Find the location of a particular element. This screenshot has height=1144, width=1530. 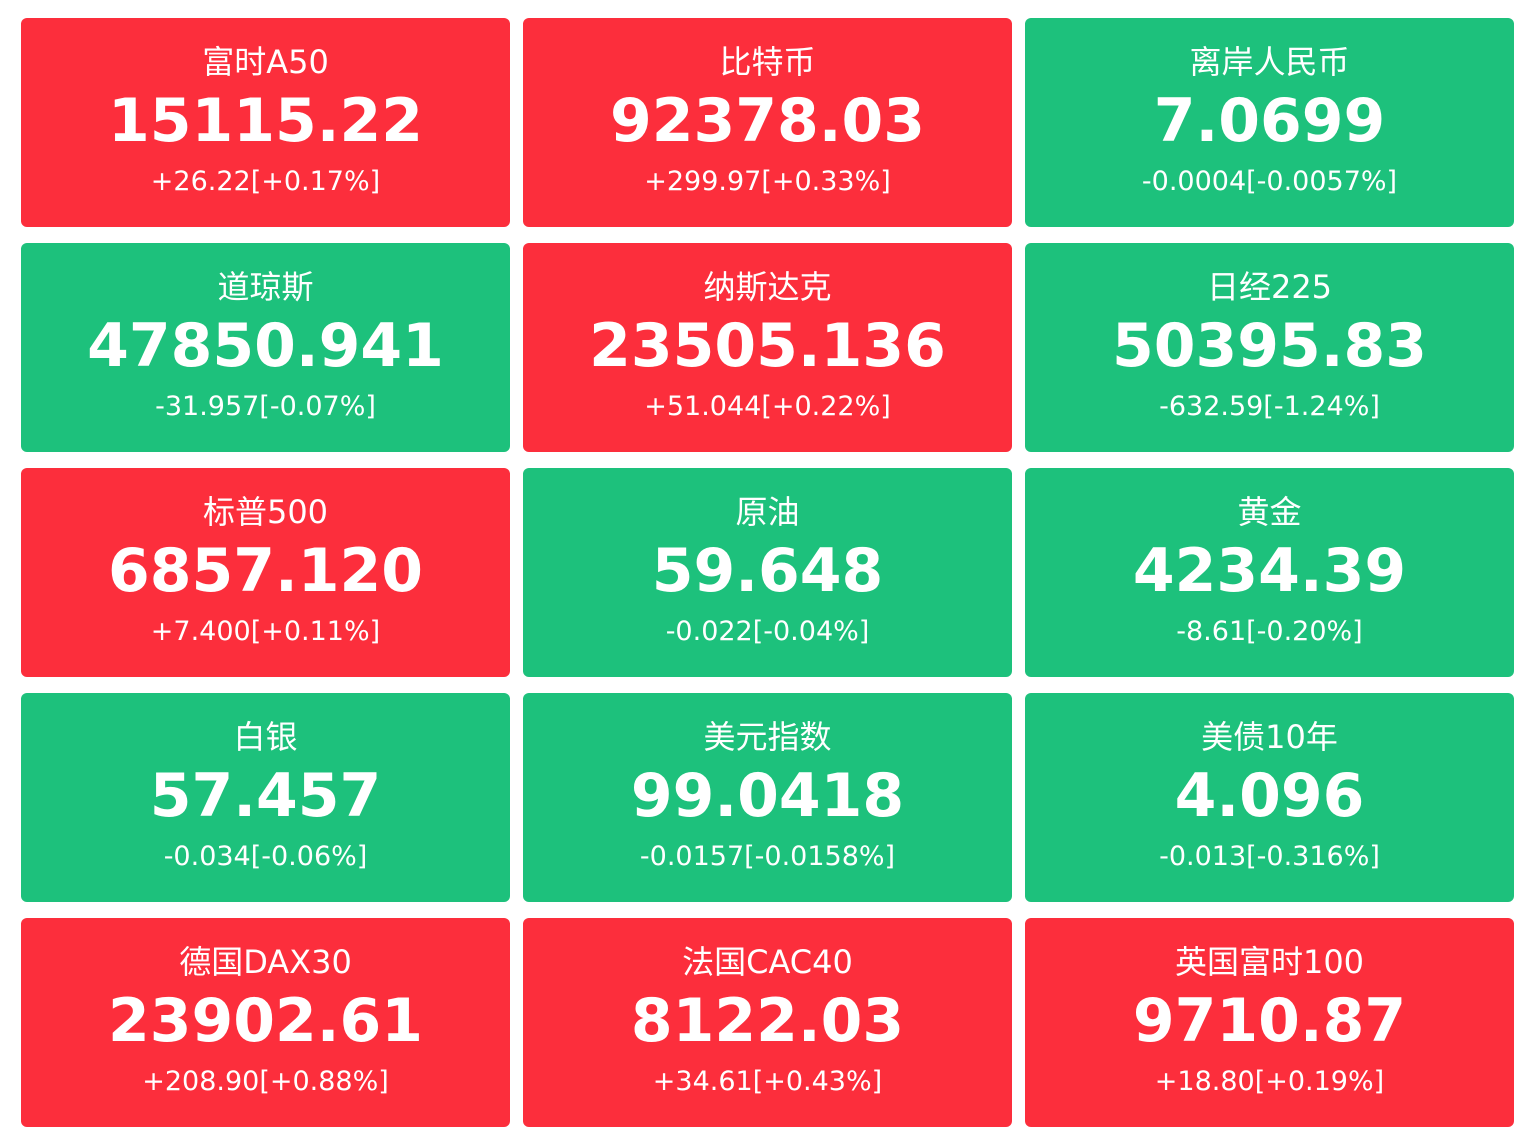

tile-name: 纳斯达克 is located at coordinates (767, 287).